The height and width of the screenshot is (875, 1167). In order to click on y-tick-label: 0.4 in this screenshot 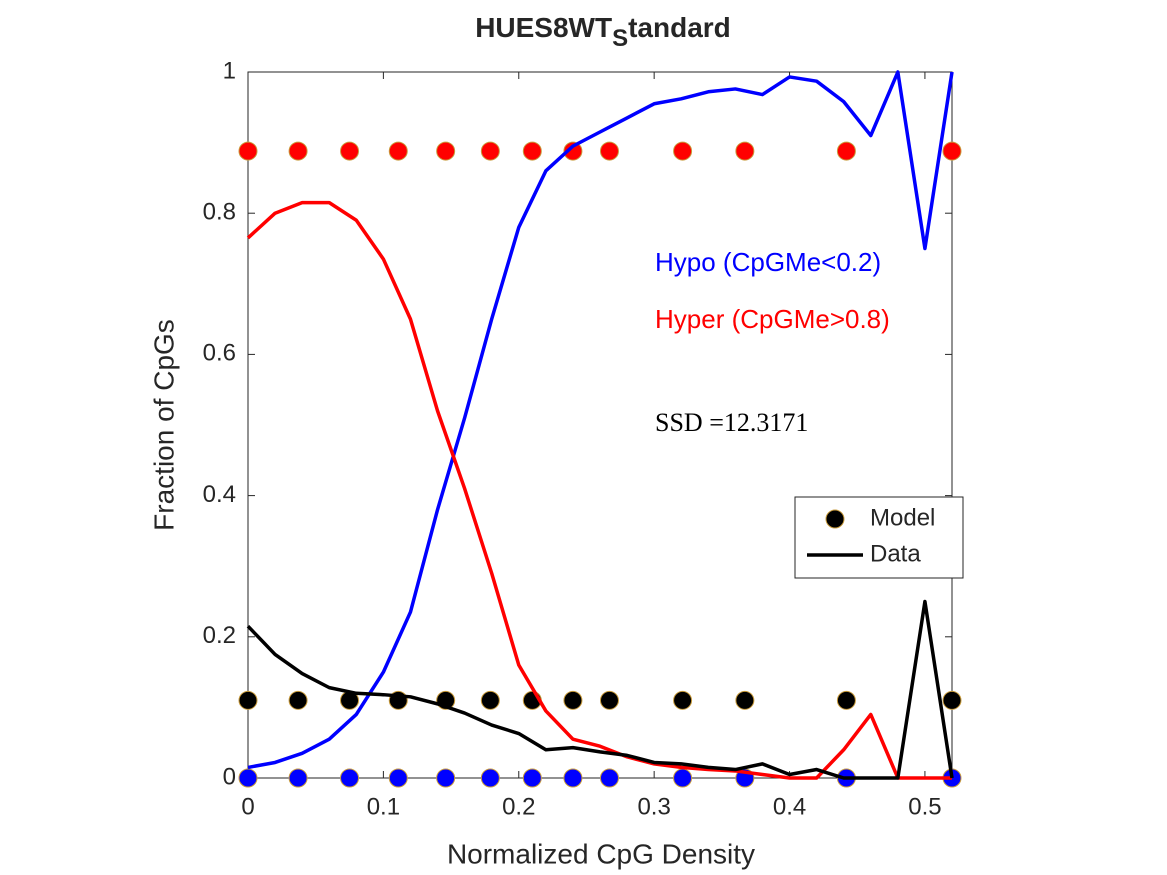, I will do `click(219, 494)`.